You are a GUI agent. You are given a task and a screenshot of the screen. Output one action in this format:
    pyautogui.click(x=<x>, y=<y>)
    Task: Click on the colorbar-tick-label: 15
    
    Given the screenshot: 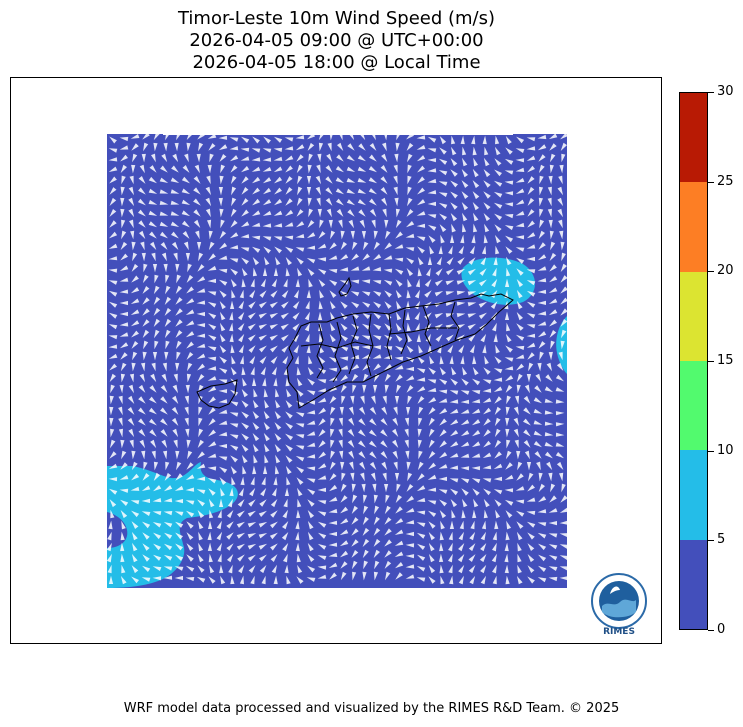 What is the action you would take?
    pyautogui.click(x=725, y=360)
    